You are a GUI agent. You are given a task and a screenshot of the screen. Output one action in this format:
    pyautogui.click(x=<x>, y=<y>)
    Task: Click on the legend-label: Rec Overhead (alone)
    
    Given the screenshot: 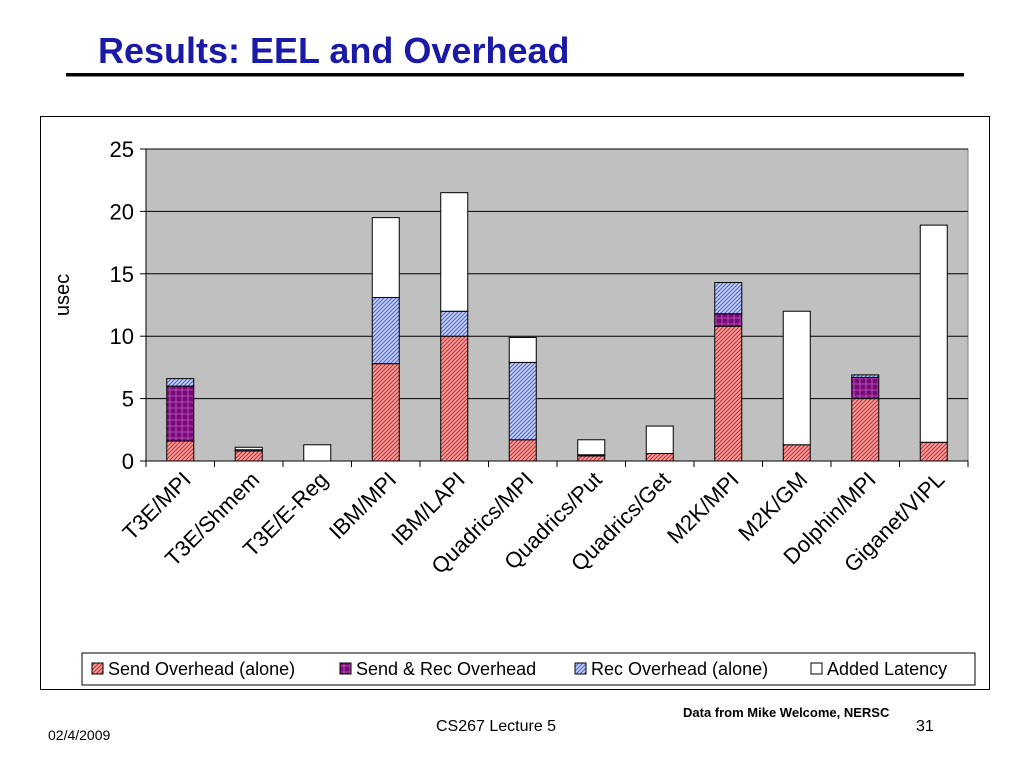 What is the action you would take?
    pyautogui.click(x=679, y=669)
    